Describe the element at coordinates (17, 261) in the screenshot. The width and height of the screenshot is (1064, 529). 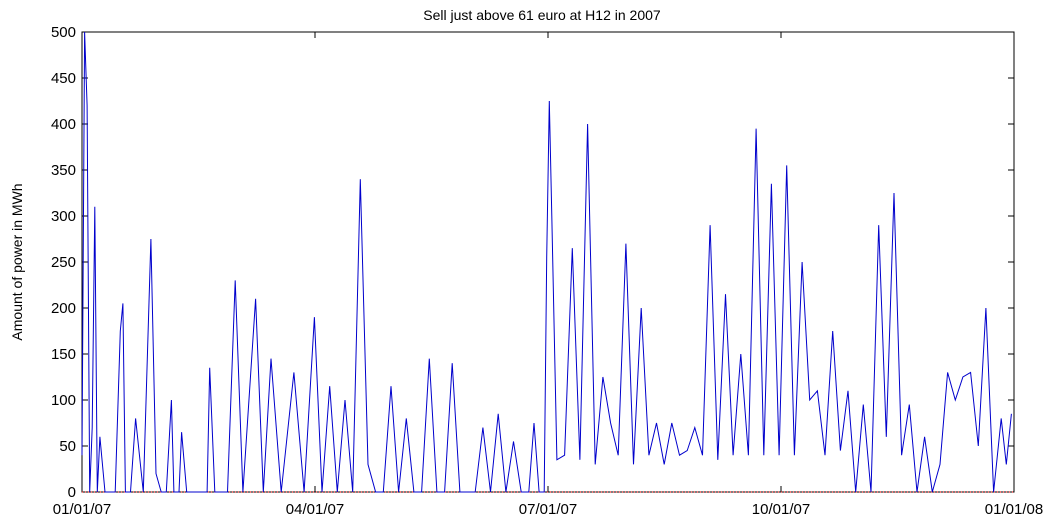
I see `y-axis-label: Amount of power in MWh` at that location.